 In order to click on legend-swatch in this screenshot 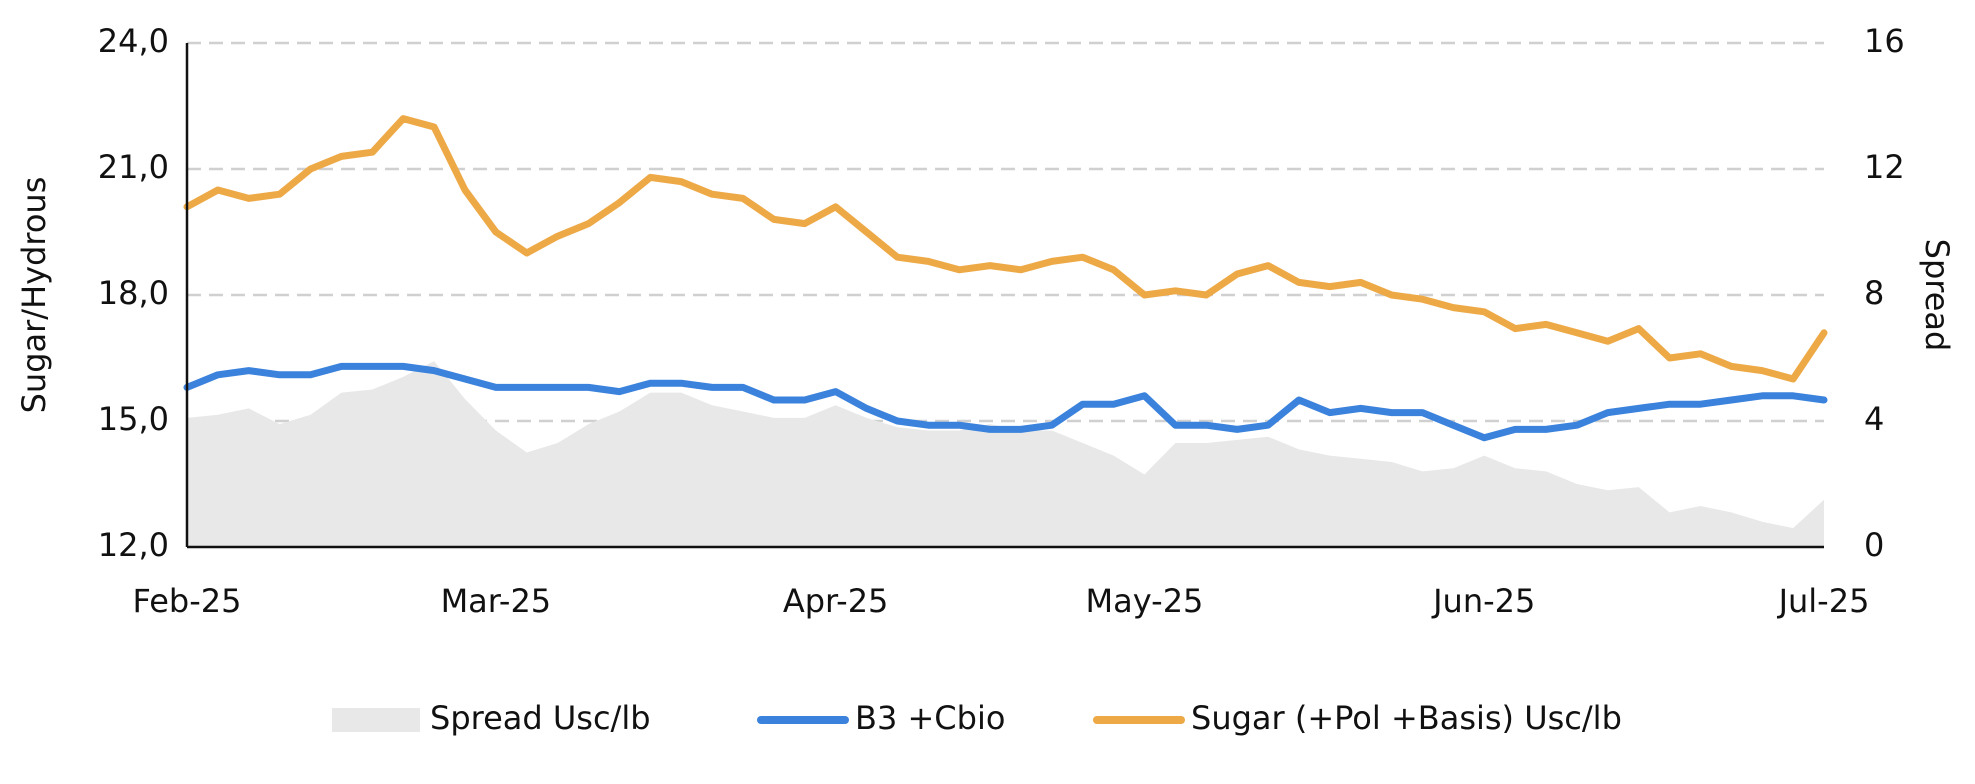, I will do `click(376, 720)`.